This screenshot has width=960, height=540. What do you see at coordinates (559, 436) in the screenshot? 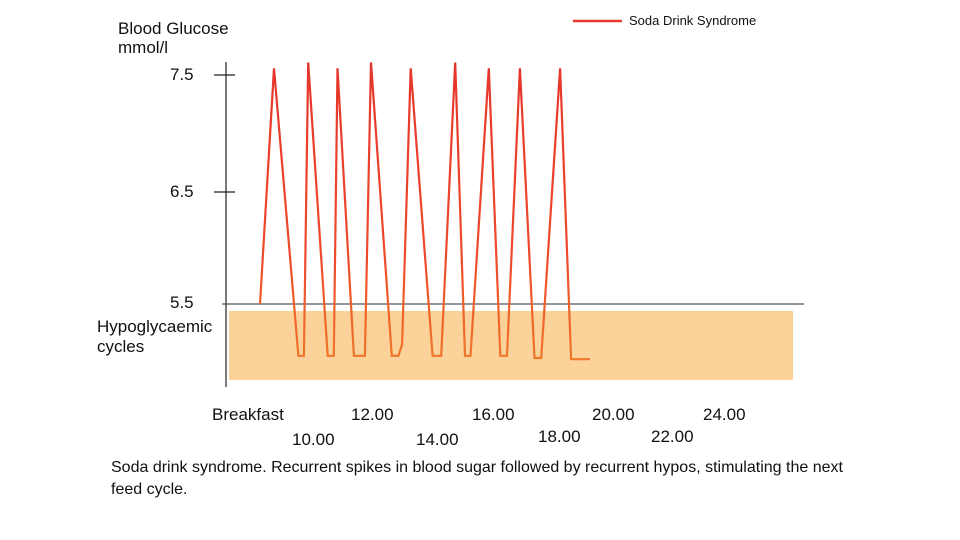
I see `x-tick-label-18: 18.00` at bounding box center [559, 436].